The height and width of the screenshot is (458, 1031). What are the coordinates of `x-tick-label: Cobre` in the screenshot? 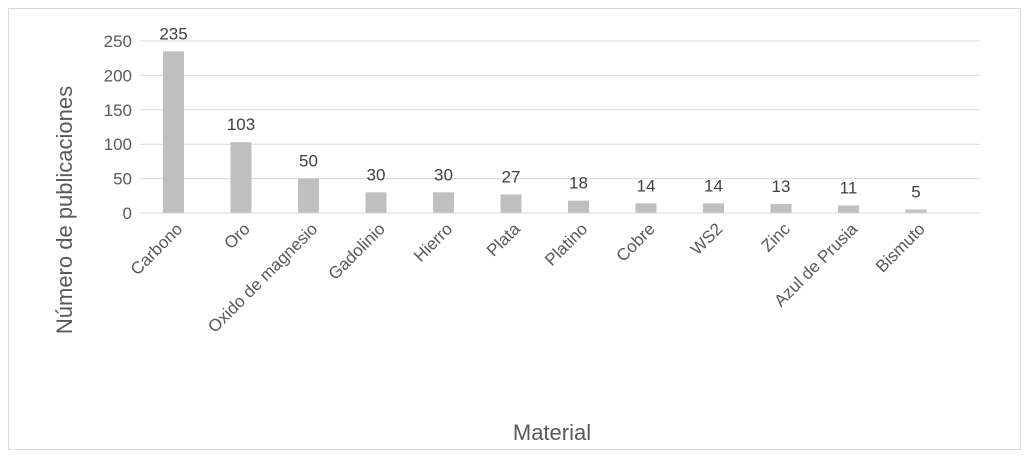 It's located at (636, 242).